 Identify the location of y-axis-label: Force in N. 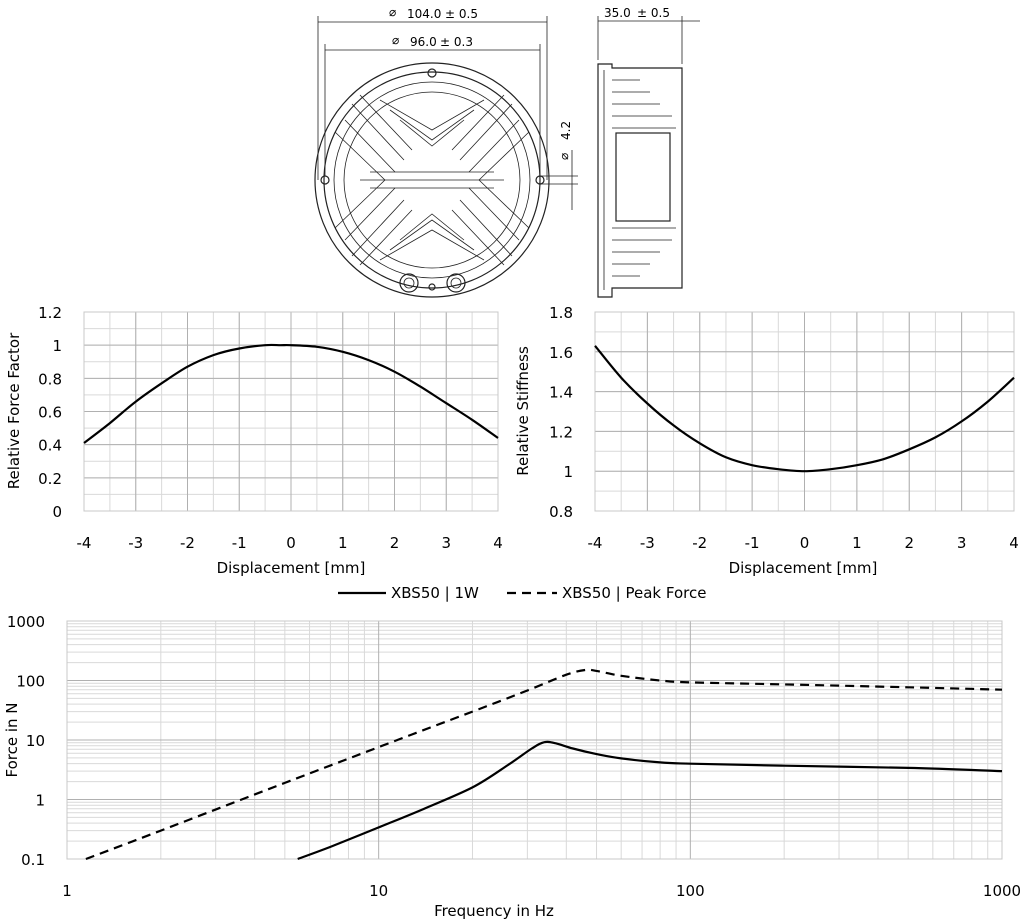
(12, 739).